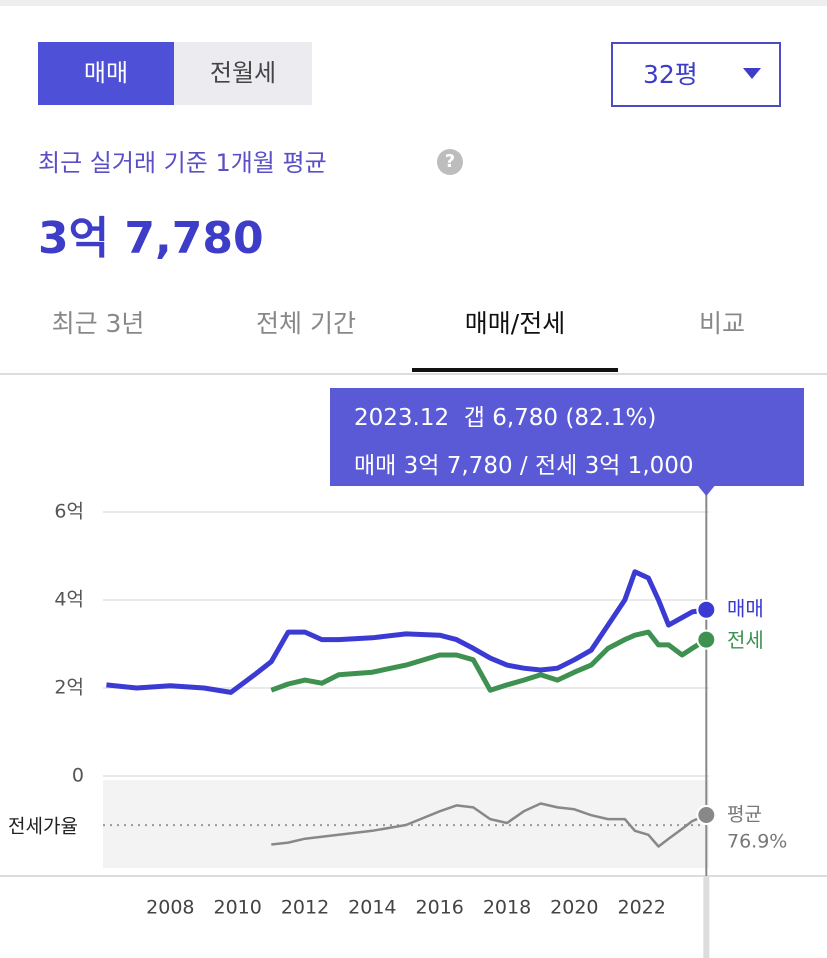 The height and width of the screenshot is (958, 827). Describe the element at coordinates (439, 908) in the screenshot. I see `x-tick-label: 2016` at that location.